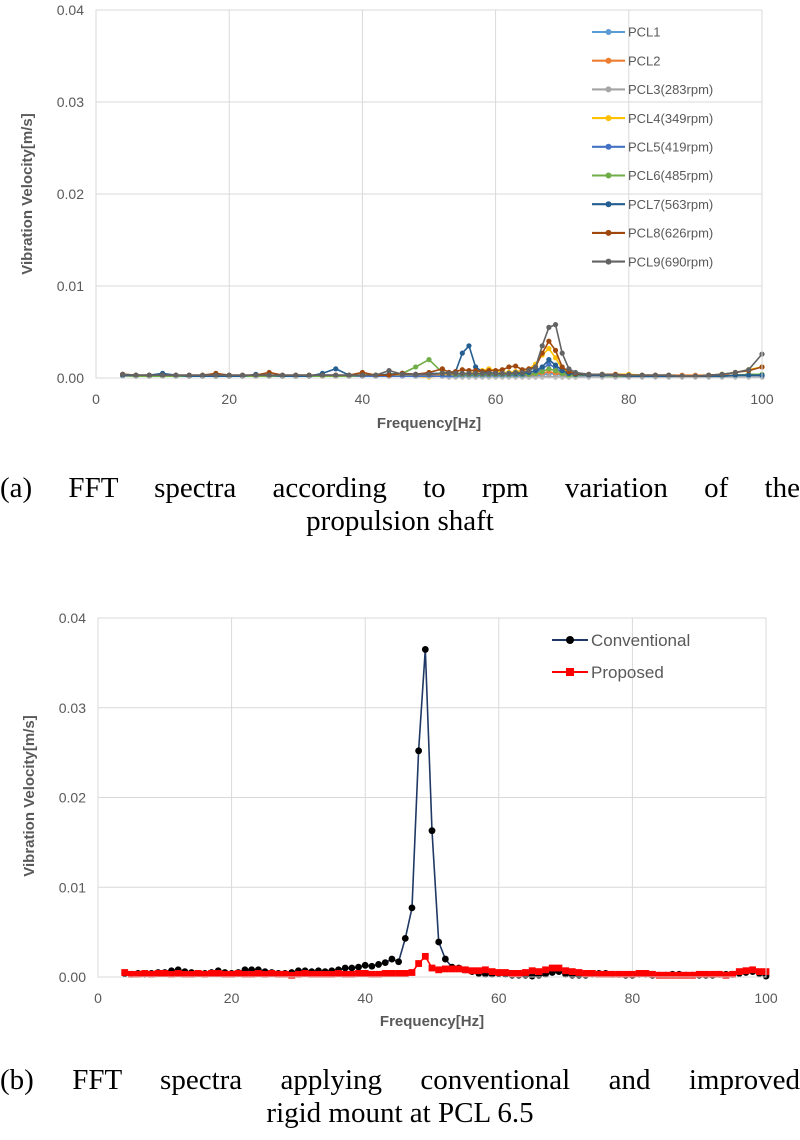 The width and height of the screenshot is (800, 1140). I want to click on legend-label: PCL7(563rpm), so click(670, 204).